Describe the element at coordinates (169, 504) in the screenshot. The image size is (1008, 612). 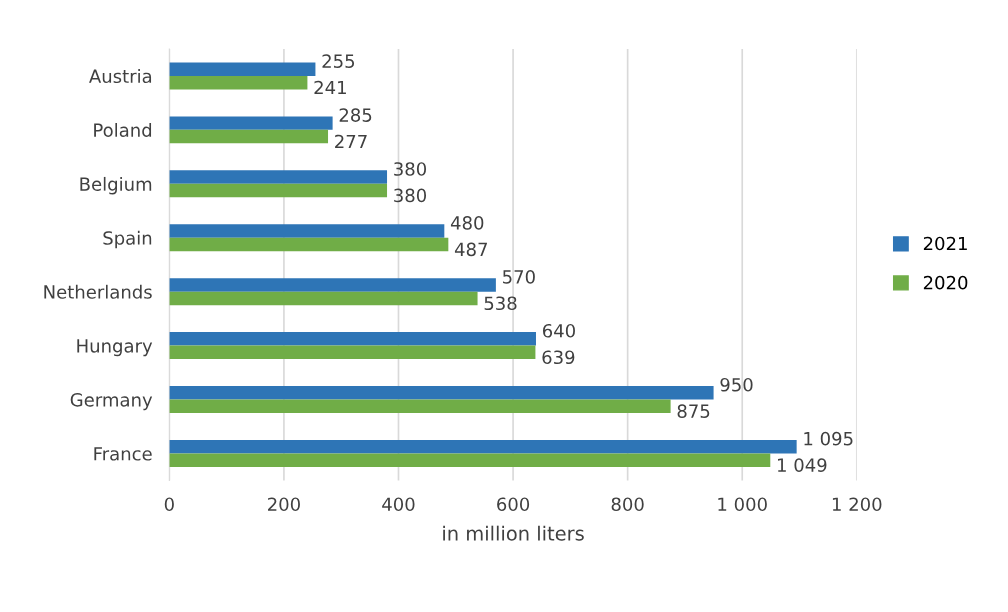
I see `x-tick-label: 0` at that location.